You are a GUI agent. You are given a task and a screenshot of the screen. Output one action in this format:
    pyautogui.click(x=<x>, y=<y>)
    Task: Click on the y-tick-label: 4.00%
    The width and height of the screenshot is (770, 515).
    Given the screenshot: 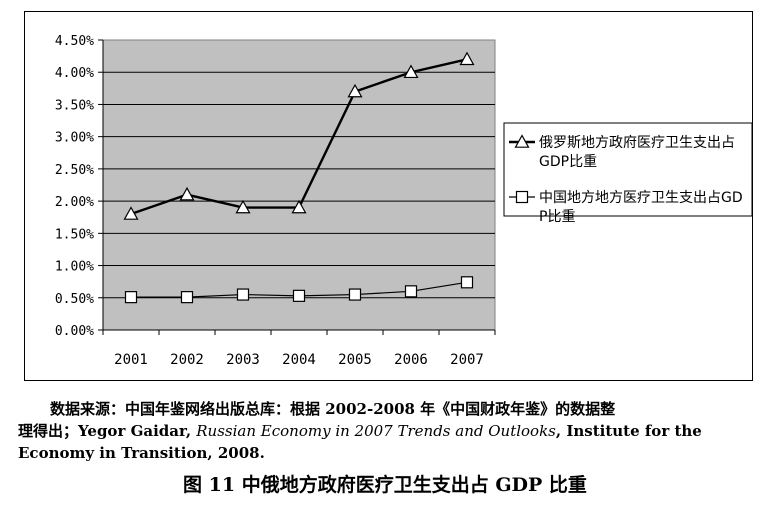 What is the action you would take?
    pyautogui.click(x=74, y=73)
    